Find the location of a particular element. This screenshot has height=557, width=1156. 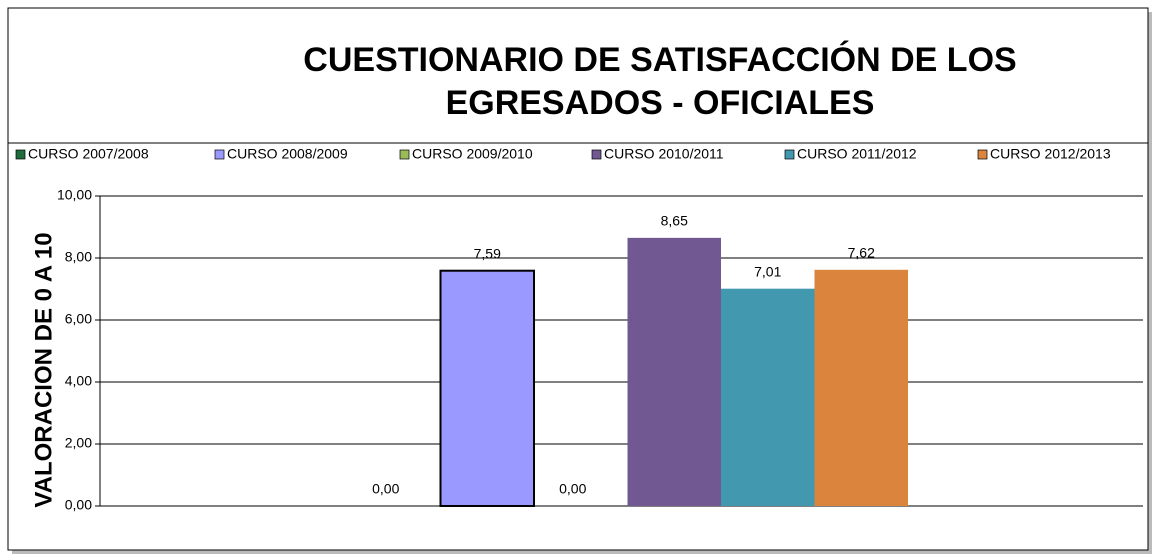

chart-title: EGRESADOS - OFICIALES is located at coordinates (660, 103).